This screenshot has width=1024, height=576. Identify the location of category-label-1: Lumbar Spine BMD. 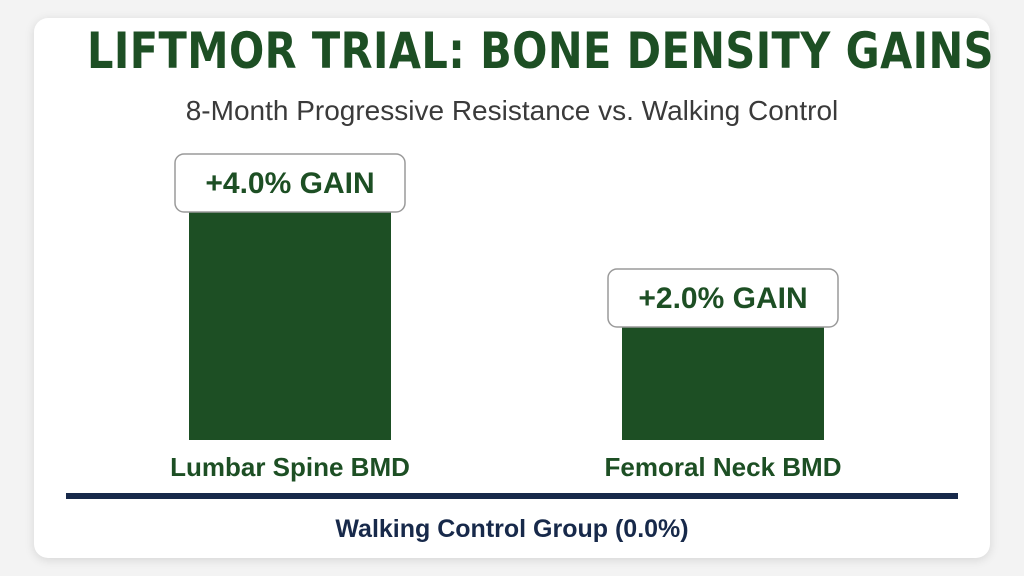
(290, 467).